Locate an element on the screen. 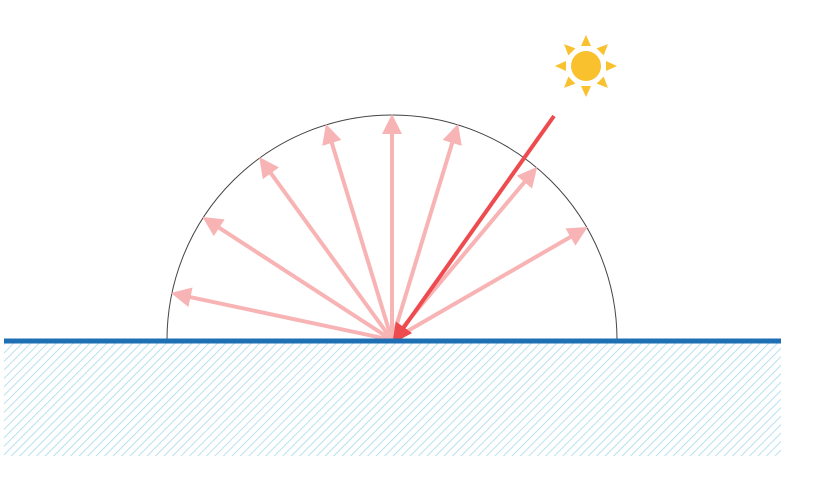 Image resolution: width=813 pixels, height=478 pixels. incident-ray is located at coordinates (474, 229).